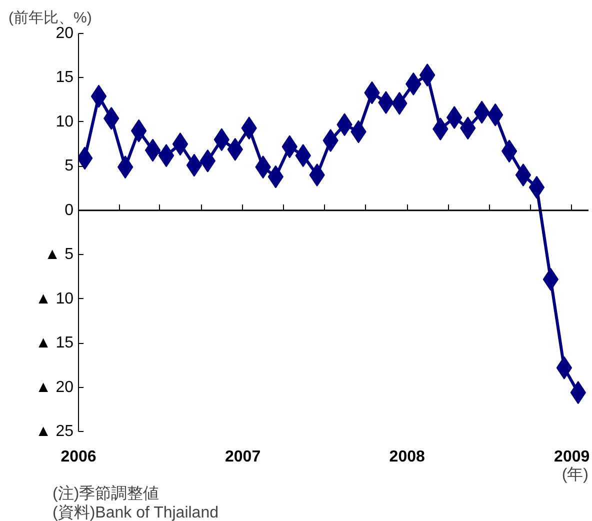 Image resolution: width=592 pixels, height=521 pixels. Describe the element at coordinates (243, 457) in the screenshot. I see `x-tick-label: 2007` at that location.